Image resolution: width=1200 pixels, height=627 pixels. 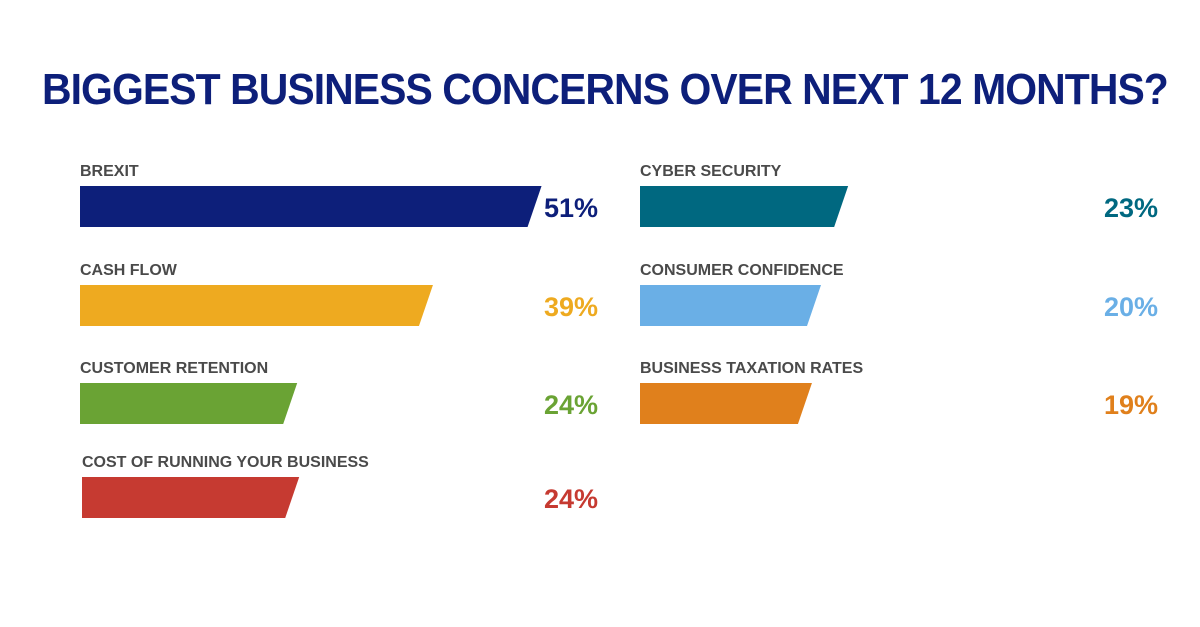 I want to click on bar-consumer-confidence, so click(x=730, y=305).